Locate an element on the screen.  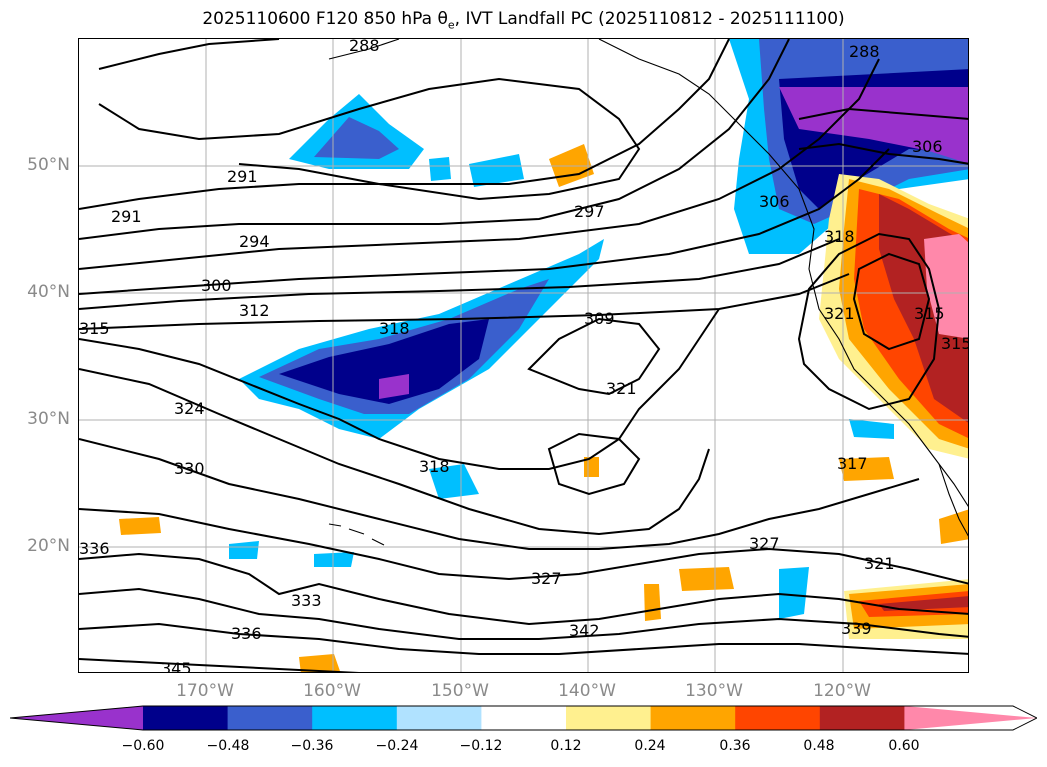
colorbar-tick-label: −0.48 is located at coordinates (228, 746).